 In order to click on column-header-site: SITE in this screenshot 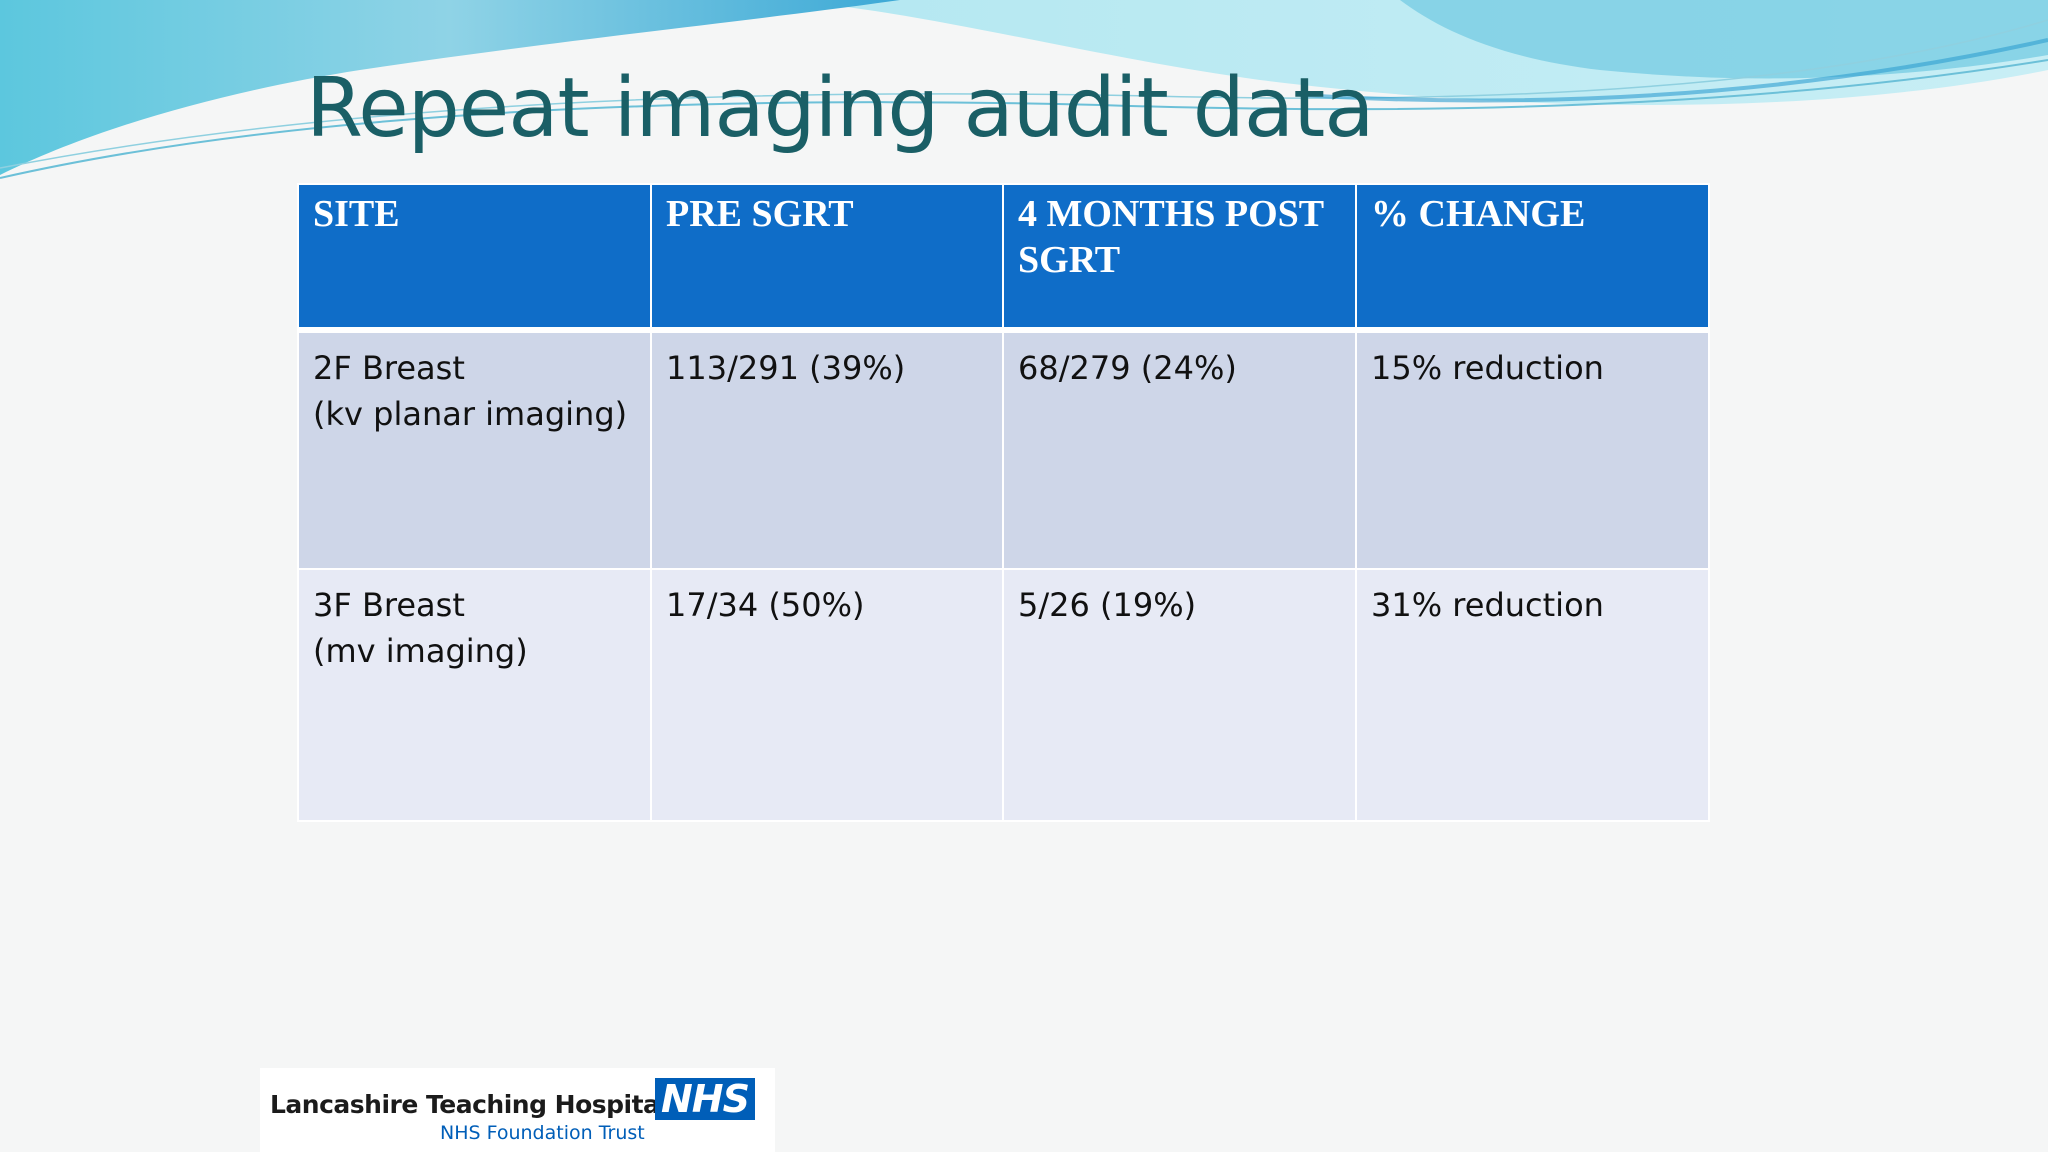, I will do `click(474, 258)`.